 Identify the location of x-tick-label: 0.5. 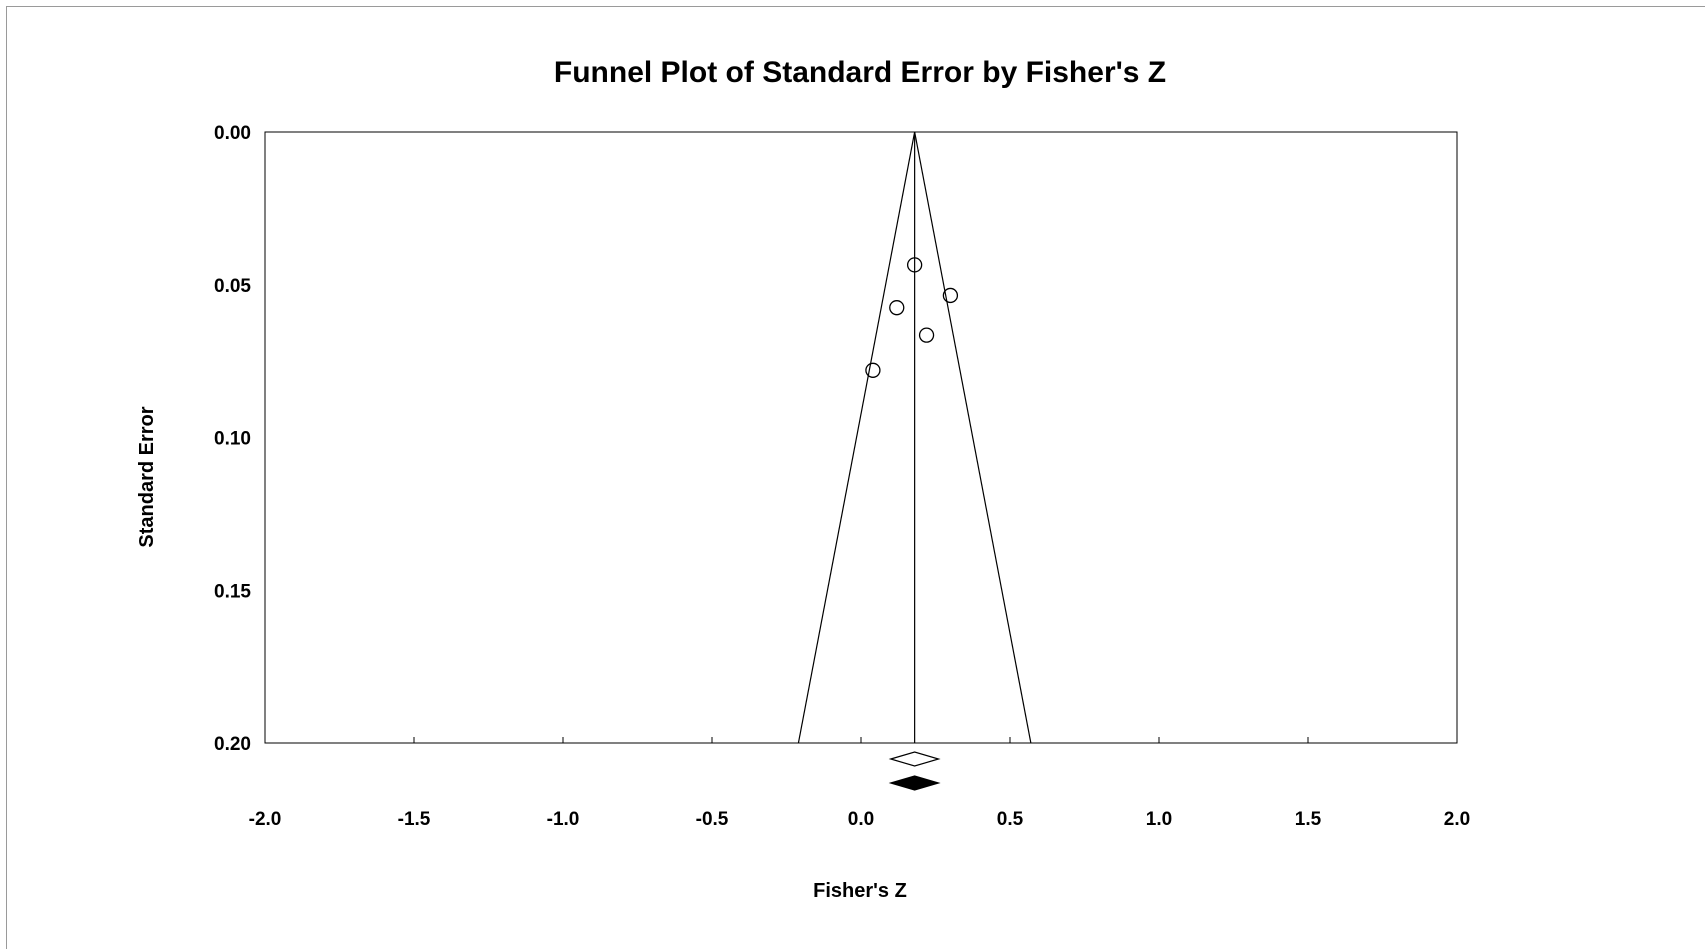
(1010, 819).